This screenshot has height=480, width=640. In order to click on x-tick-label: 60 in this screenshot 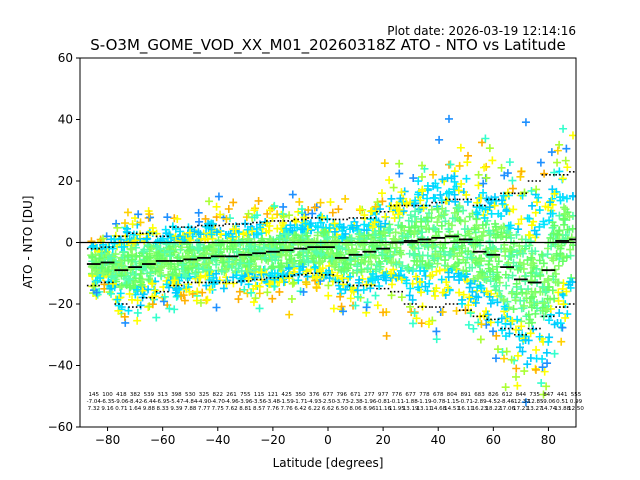, I will do `click(493, 440)`.